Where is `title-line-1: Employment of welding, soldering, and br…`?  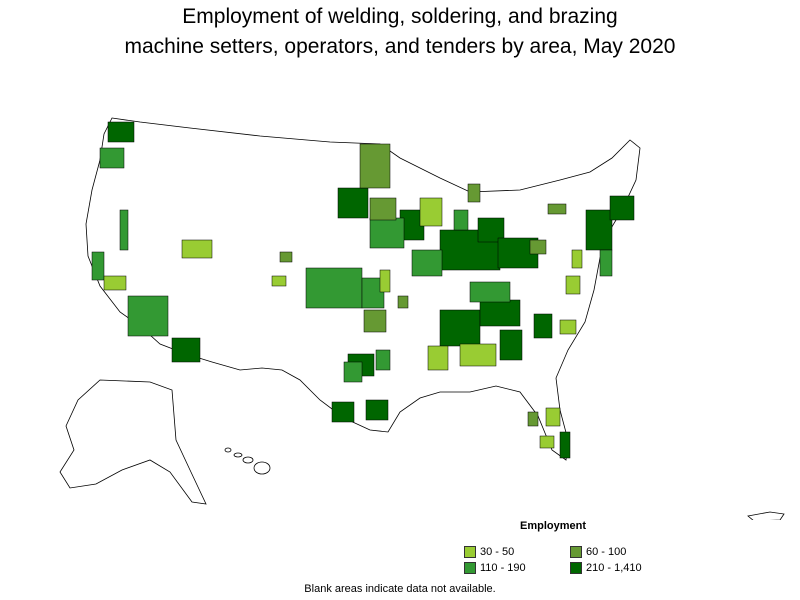
title-line-1: Employment of welding, soldering, and br… is located at coordinates (400, 16).